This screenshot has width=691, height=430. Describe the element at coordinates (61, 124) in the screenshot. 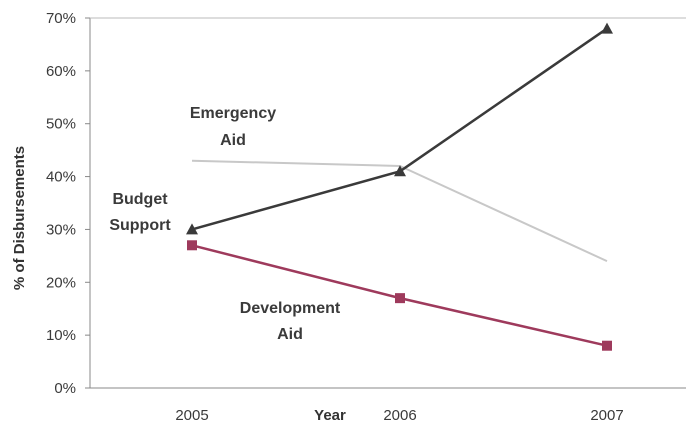

I see `y-tick-label: 50%` at that location.